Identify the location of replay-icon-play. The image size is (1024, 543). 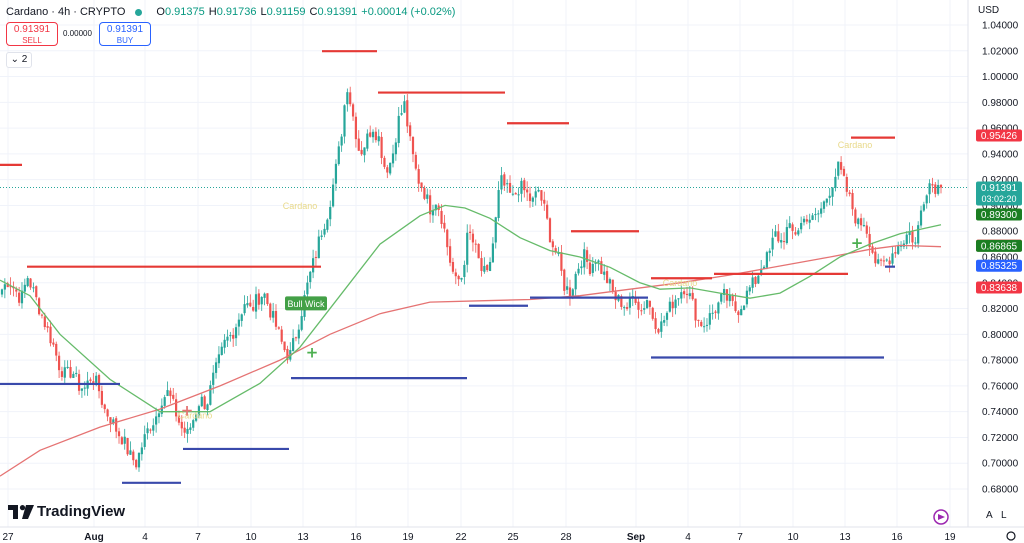
(941, 517).